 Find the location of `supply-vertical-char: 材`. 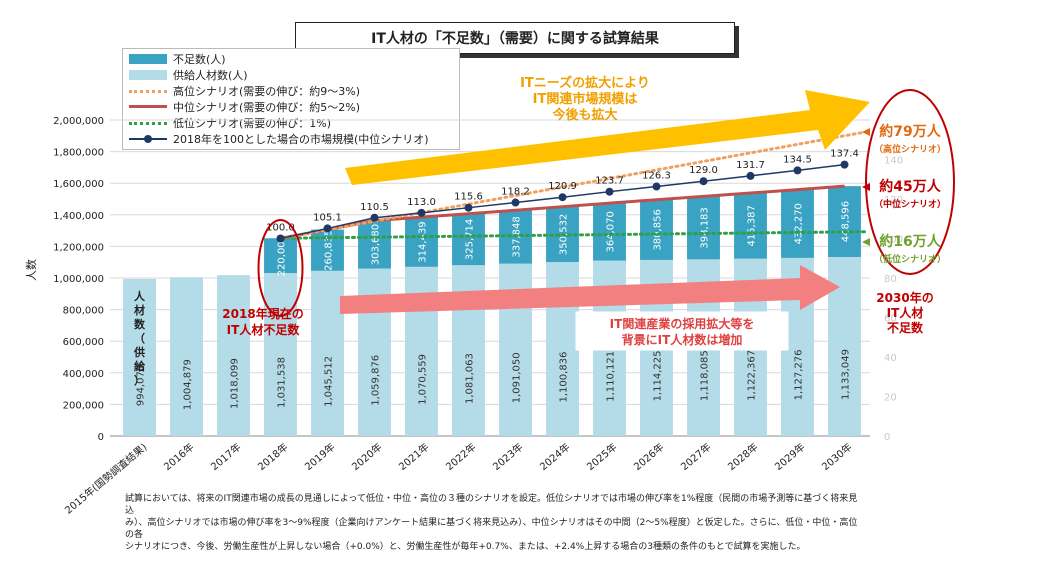

supply-vertical-char: 材 is located at coordinates (139, 310).